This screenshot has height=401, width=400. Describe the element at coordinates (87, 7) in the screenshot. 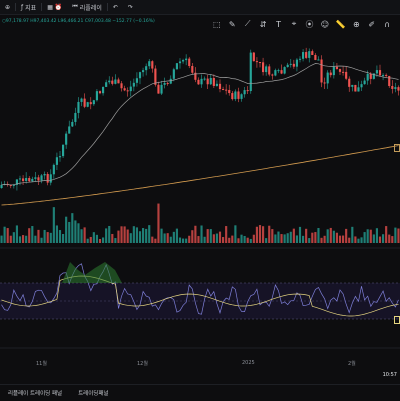

I see `replay-button: ⏮ 리플레이` at that location.